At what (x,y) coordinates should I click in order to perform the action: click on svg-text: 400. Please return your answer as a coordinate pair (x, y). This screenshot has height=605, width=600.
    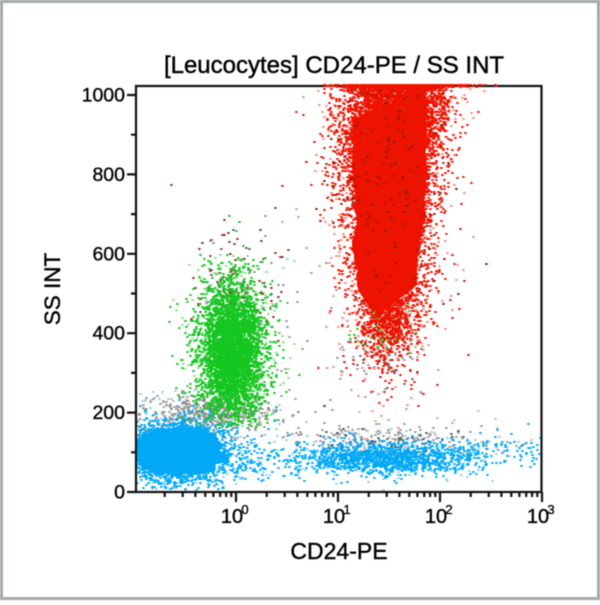
    Looking at the image, I should click on (108, 334).